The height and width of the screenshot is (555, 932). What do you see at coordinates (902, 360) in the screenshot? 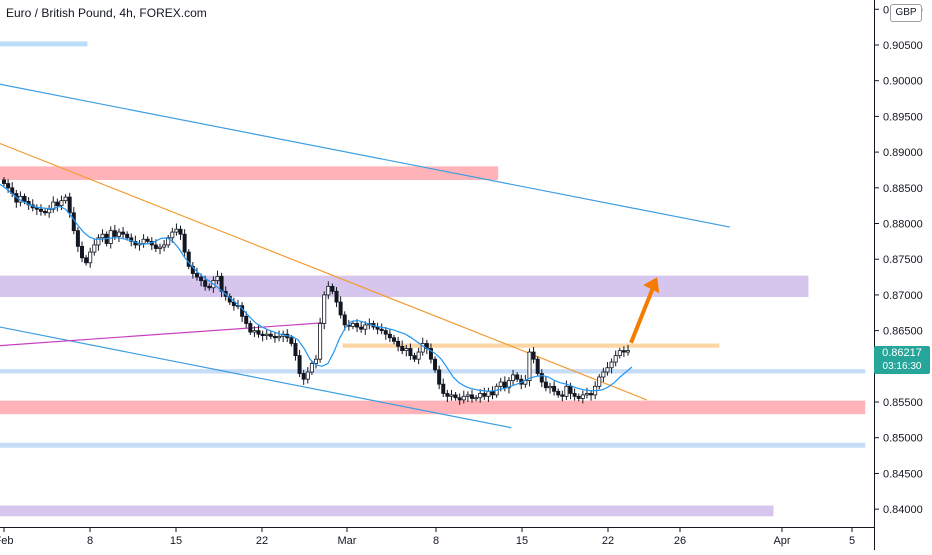
I see `last-price-tag: 0.86217 03:16:30` at bounding box center [902, 360].